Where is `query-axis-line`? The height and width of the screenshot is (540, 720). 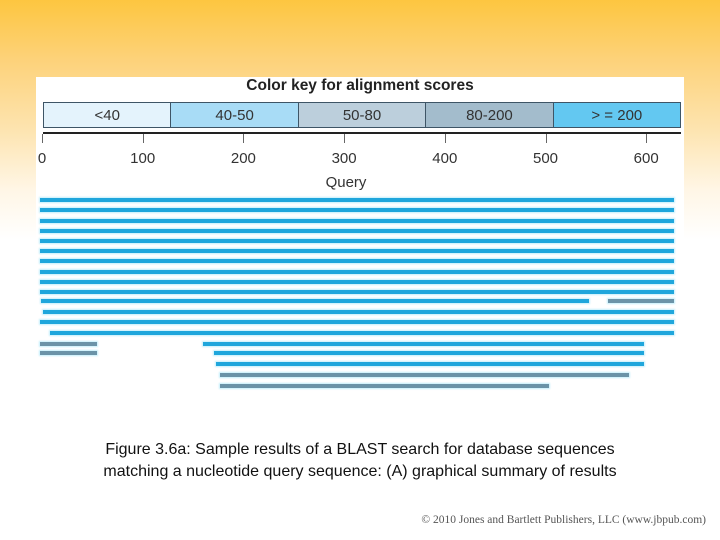
query-axis-line is located at coordinates (362, 133).